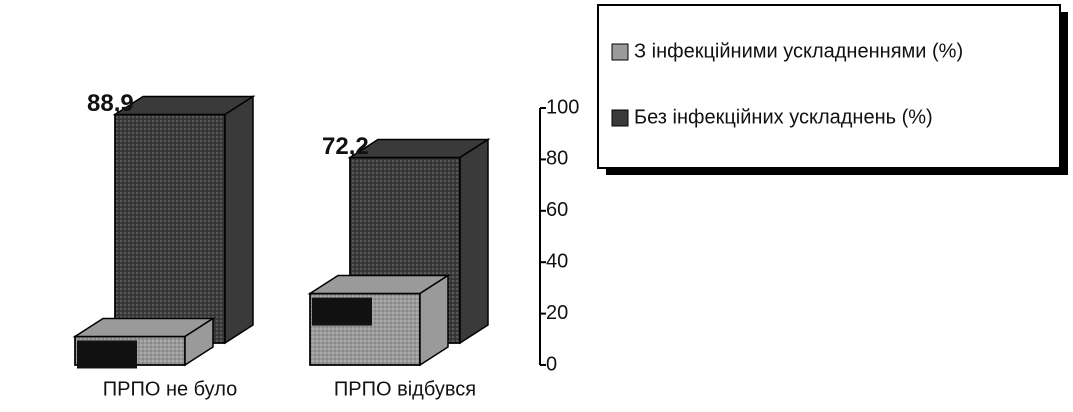 The width and height of the screenshot is (1073, 412). I want to click on y-tick-label: 0, so click(551, 364).